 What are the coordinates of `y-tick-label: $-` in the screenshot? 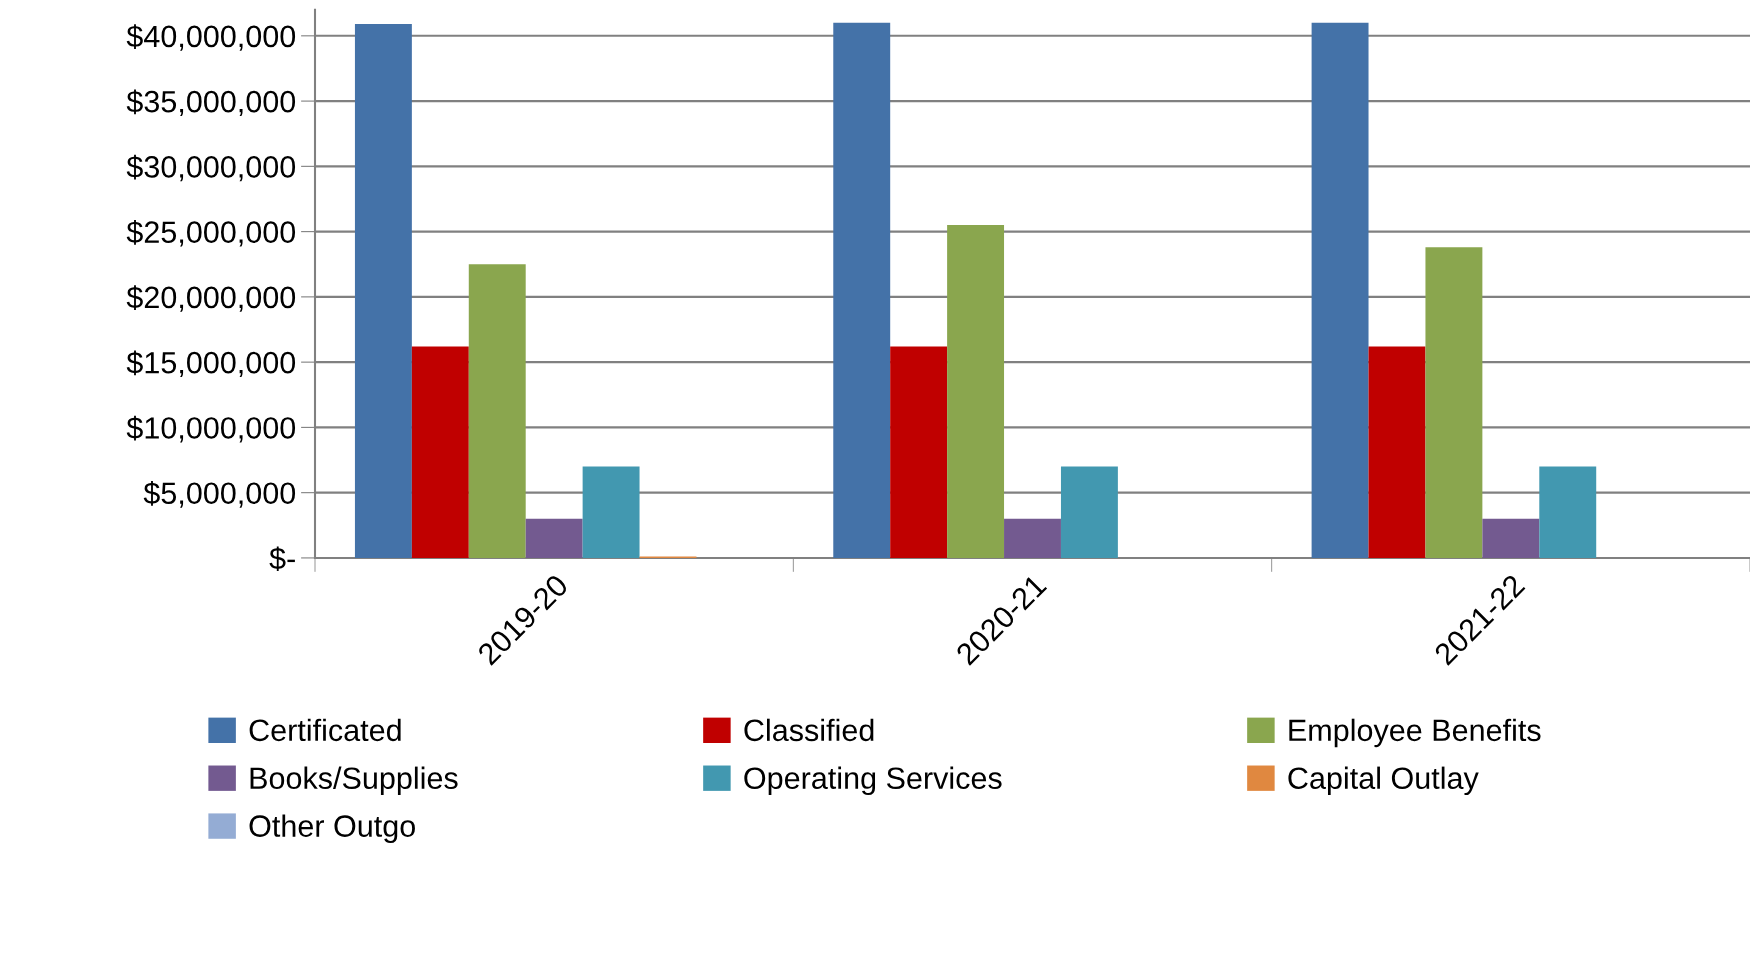 It's located at (282, 559).